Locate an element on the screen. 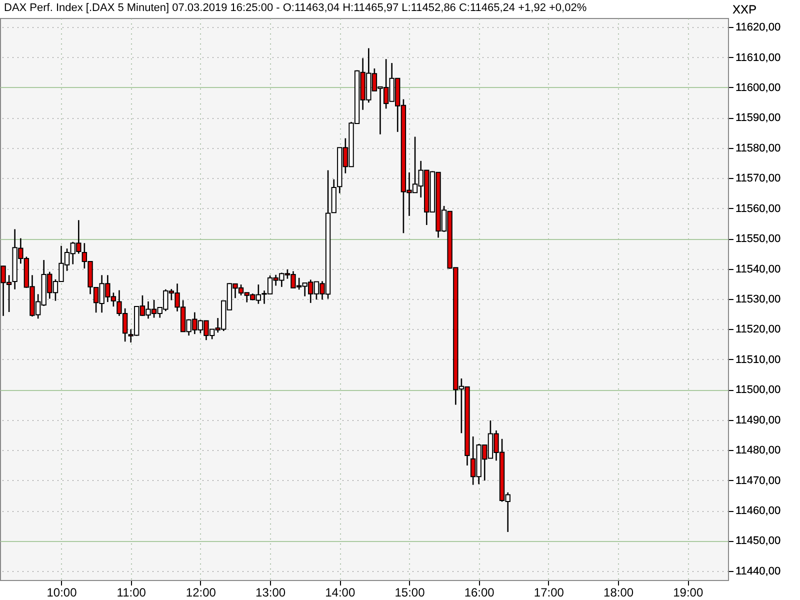 The width and height of the screenshot is (800, 600). x-tick-label: 16:00 is located at coordinates (479, 593).